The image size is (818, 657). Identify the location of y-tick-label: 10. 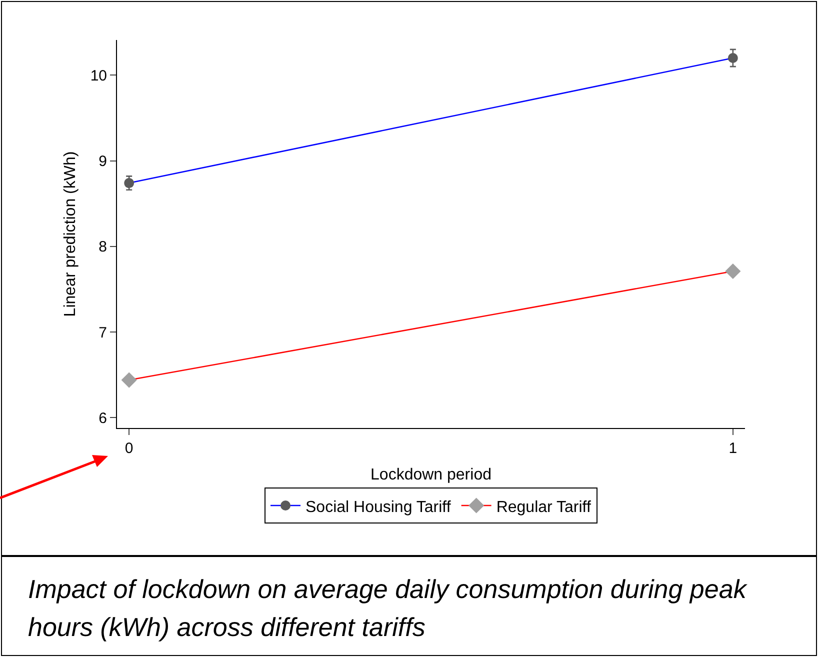
(98, 75).